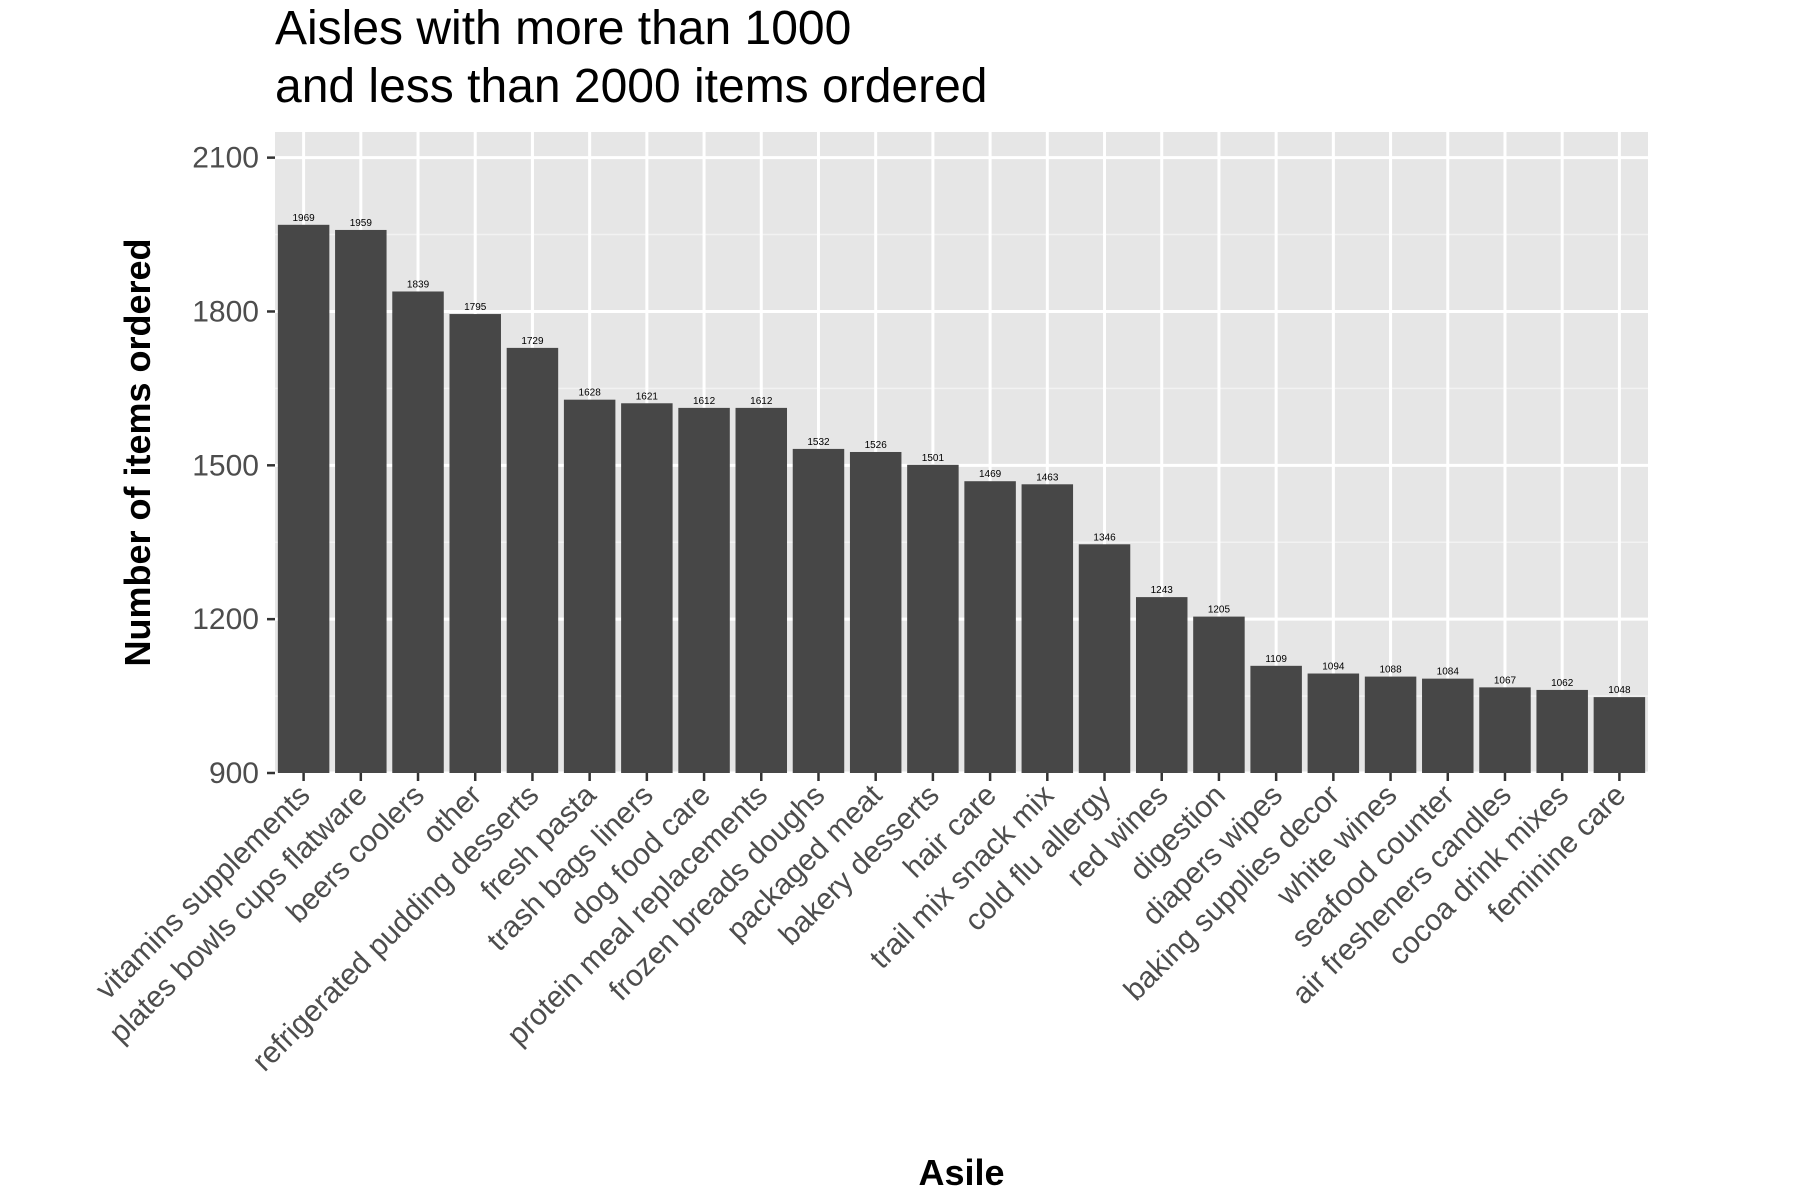 The width and height of the screenshot is (1800, 1200). I want to click on bar-value-label: 1532, so click(818, 442).